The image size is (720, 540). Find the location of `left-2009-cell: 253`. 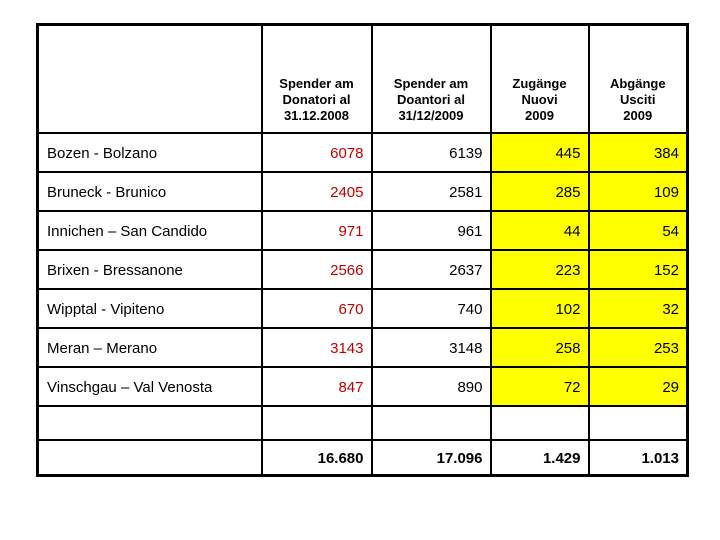

left-2009-cell: 253 is located at coordinates (638, 347).